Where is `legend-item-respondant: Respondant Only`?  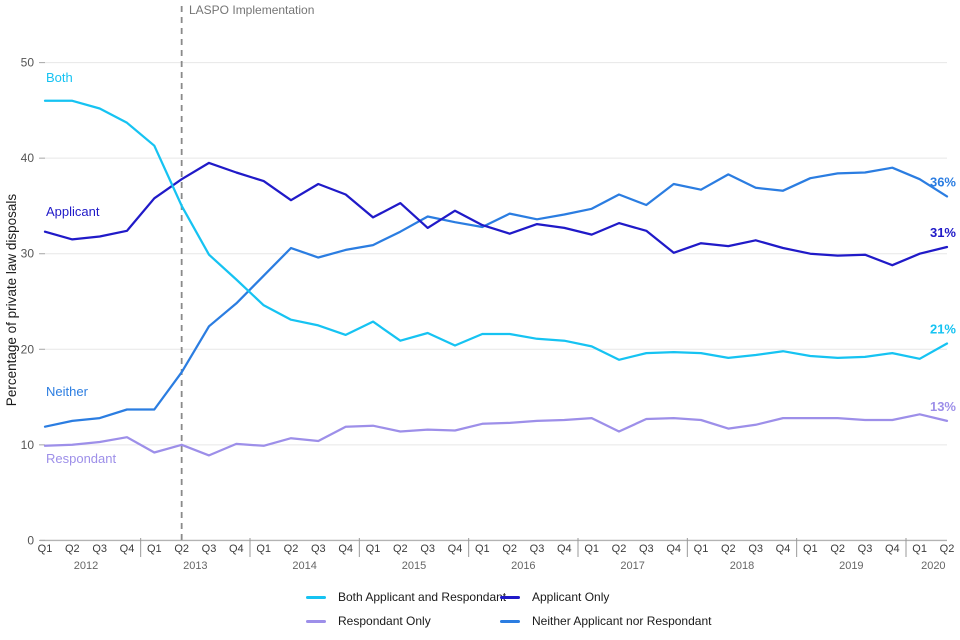 legend-item-respondant: Respondant Only is located at coordinates (403, 621).